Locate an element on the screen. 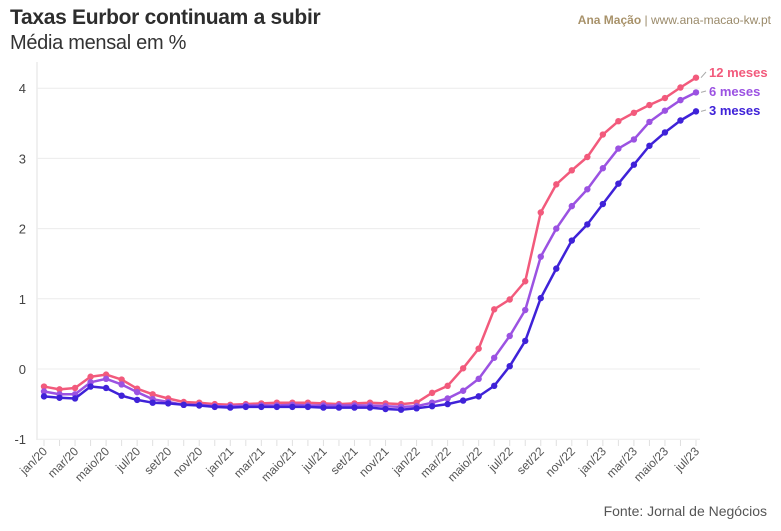 The height and width of the screenshot is (531, 781). x-tick-label: maio/20 is located at coordinates (92, 464).